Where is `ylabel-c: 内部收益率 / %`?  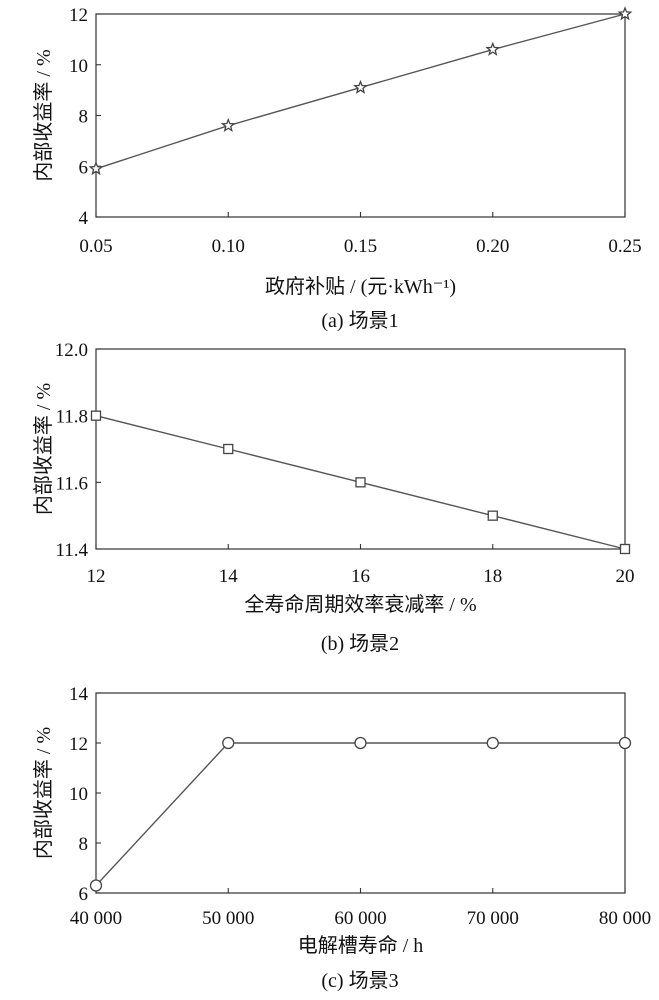 ylabel-c: 内部收益率 / % is located at coordinates (43, 793).